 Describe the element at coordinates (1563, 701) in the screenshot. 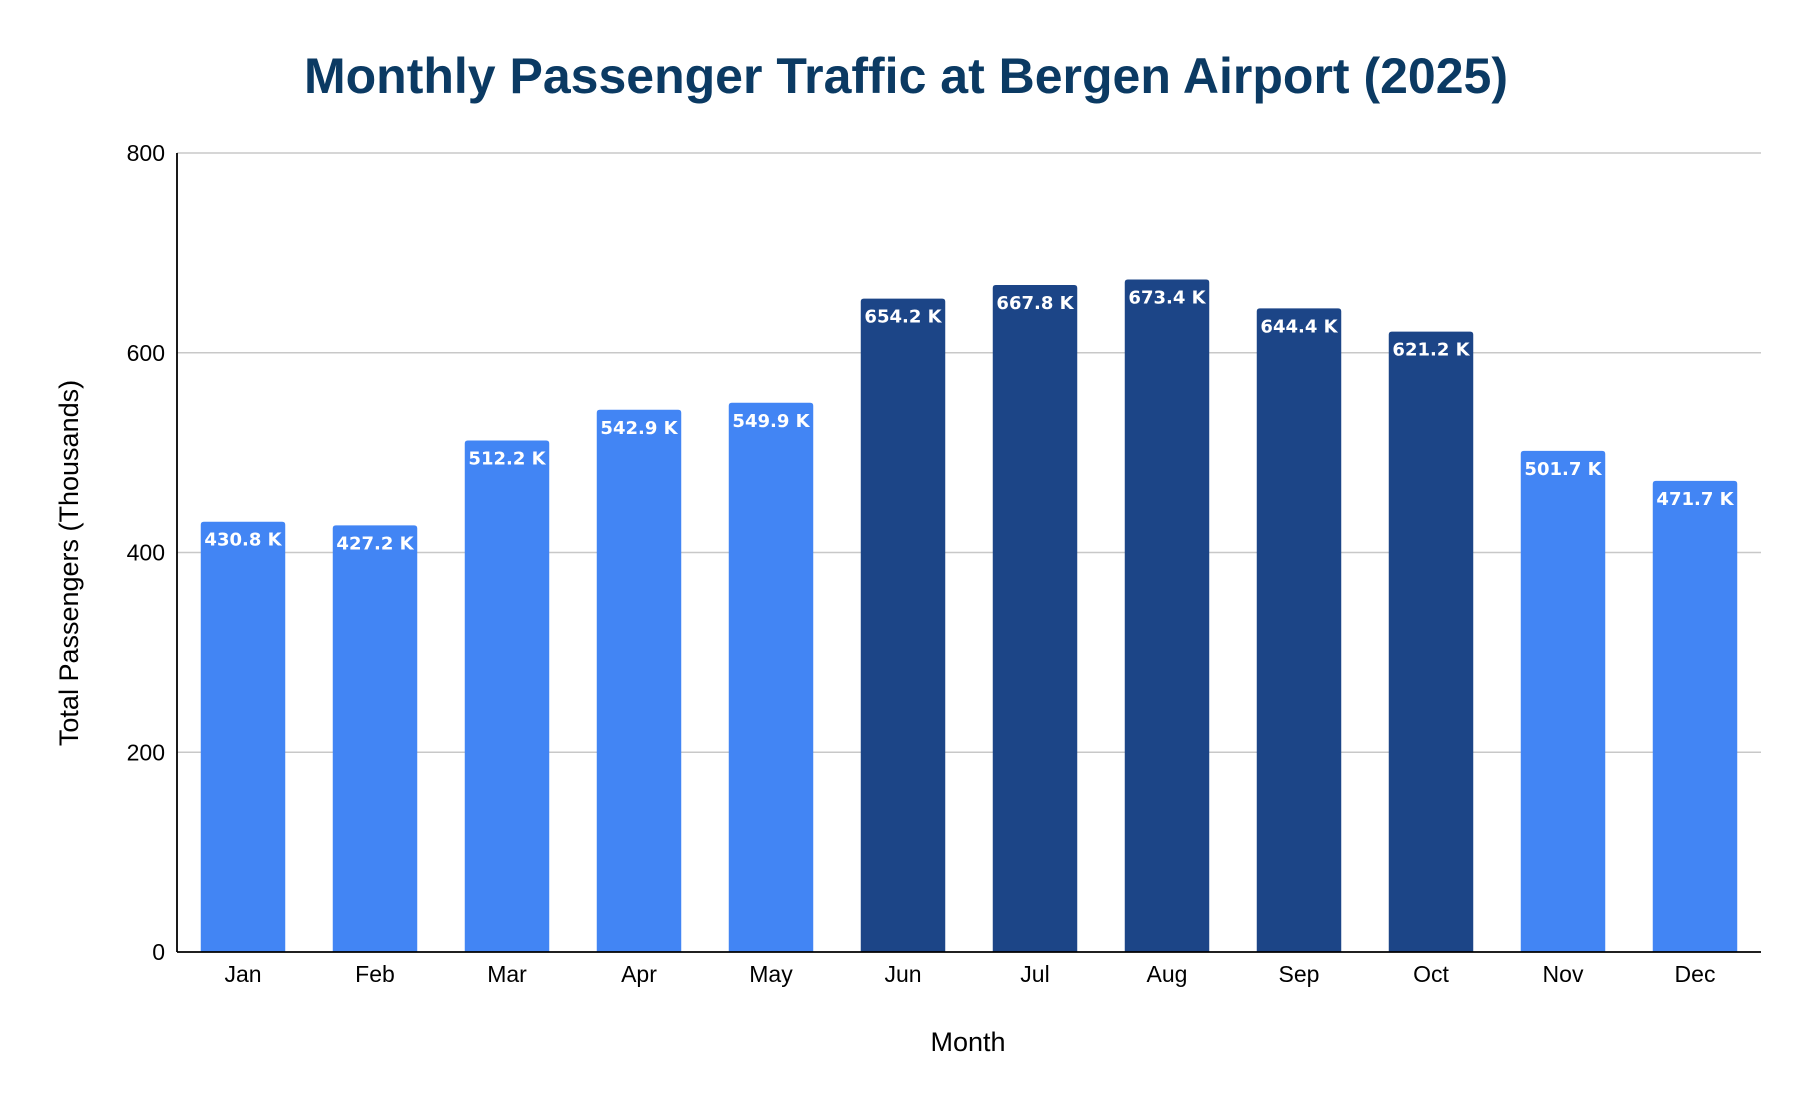

I see `bar-nov` at that location.